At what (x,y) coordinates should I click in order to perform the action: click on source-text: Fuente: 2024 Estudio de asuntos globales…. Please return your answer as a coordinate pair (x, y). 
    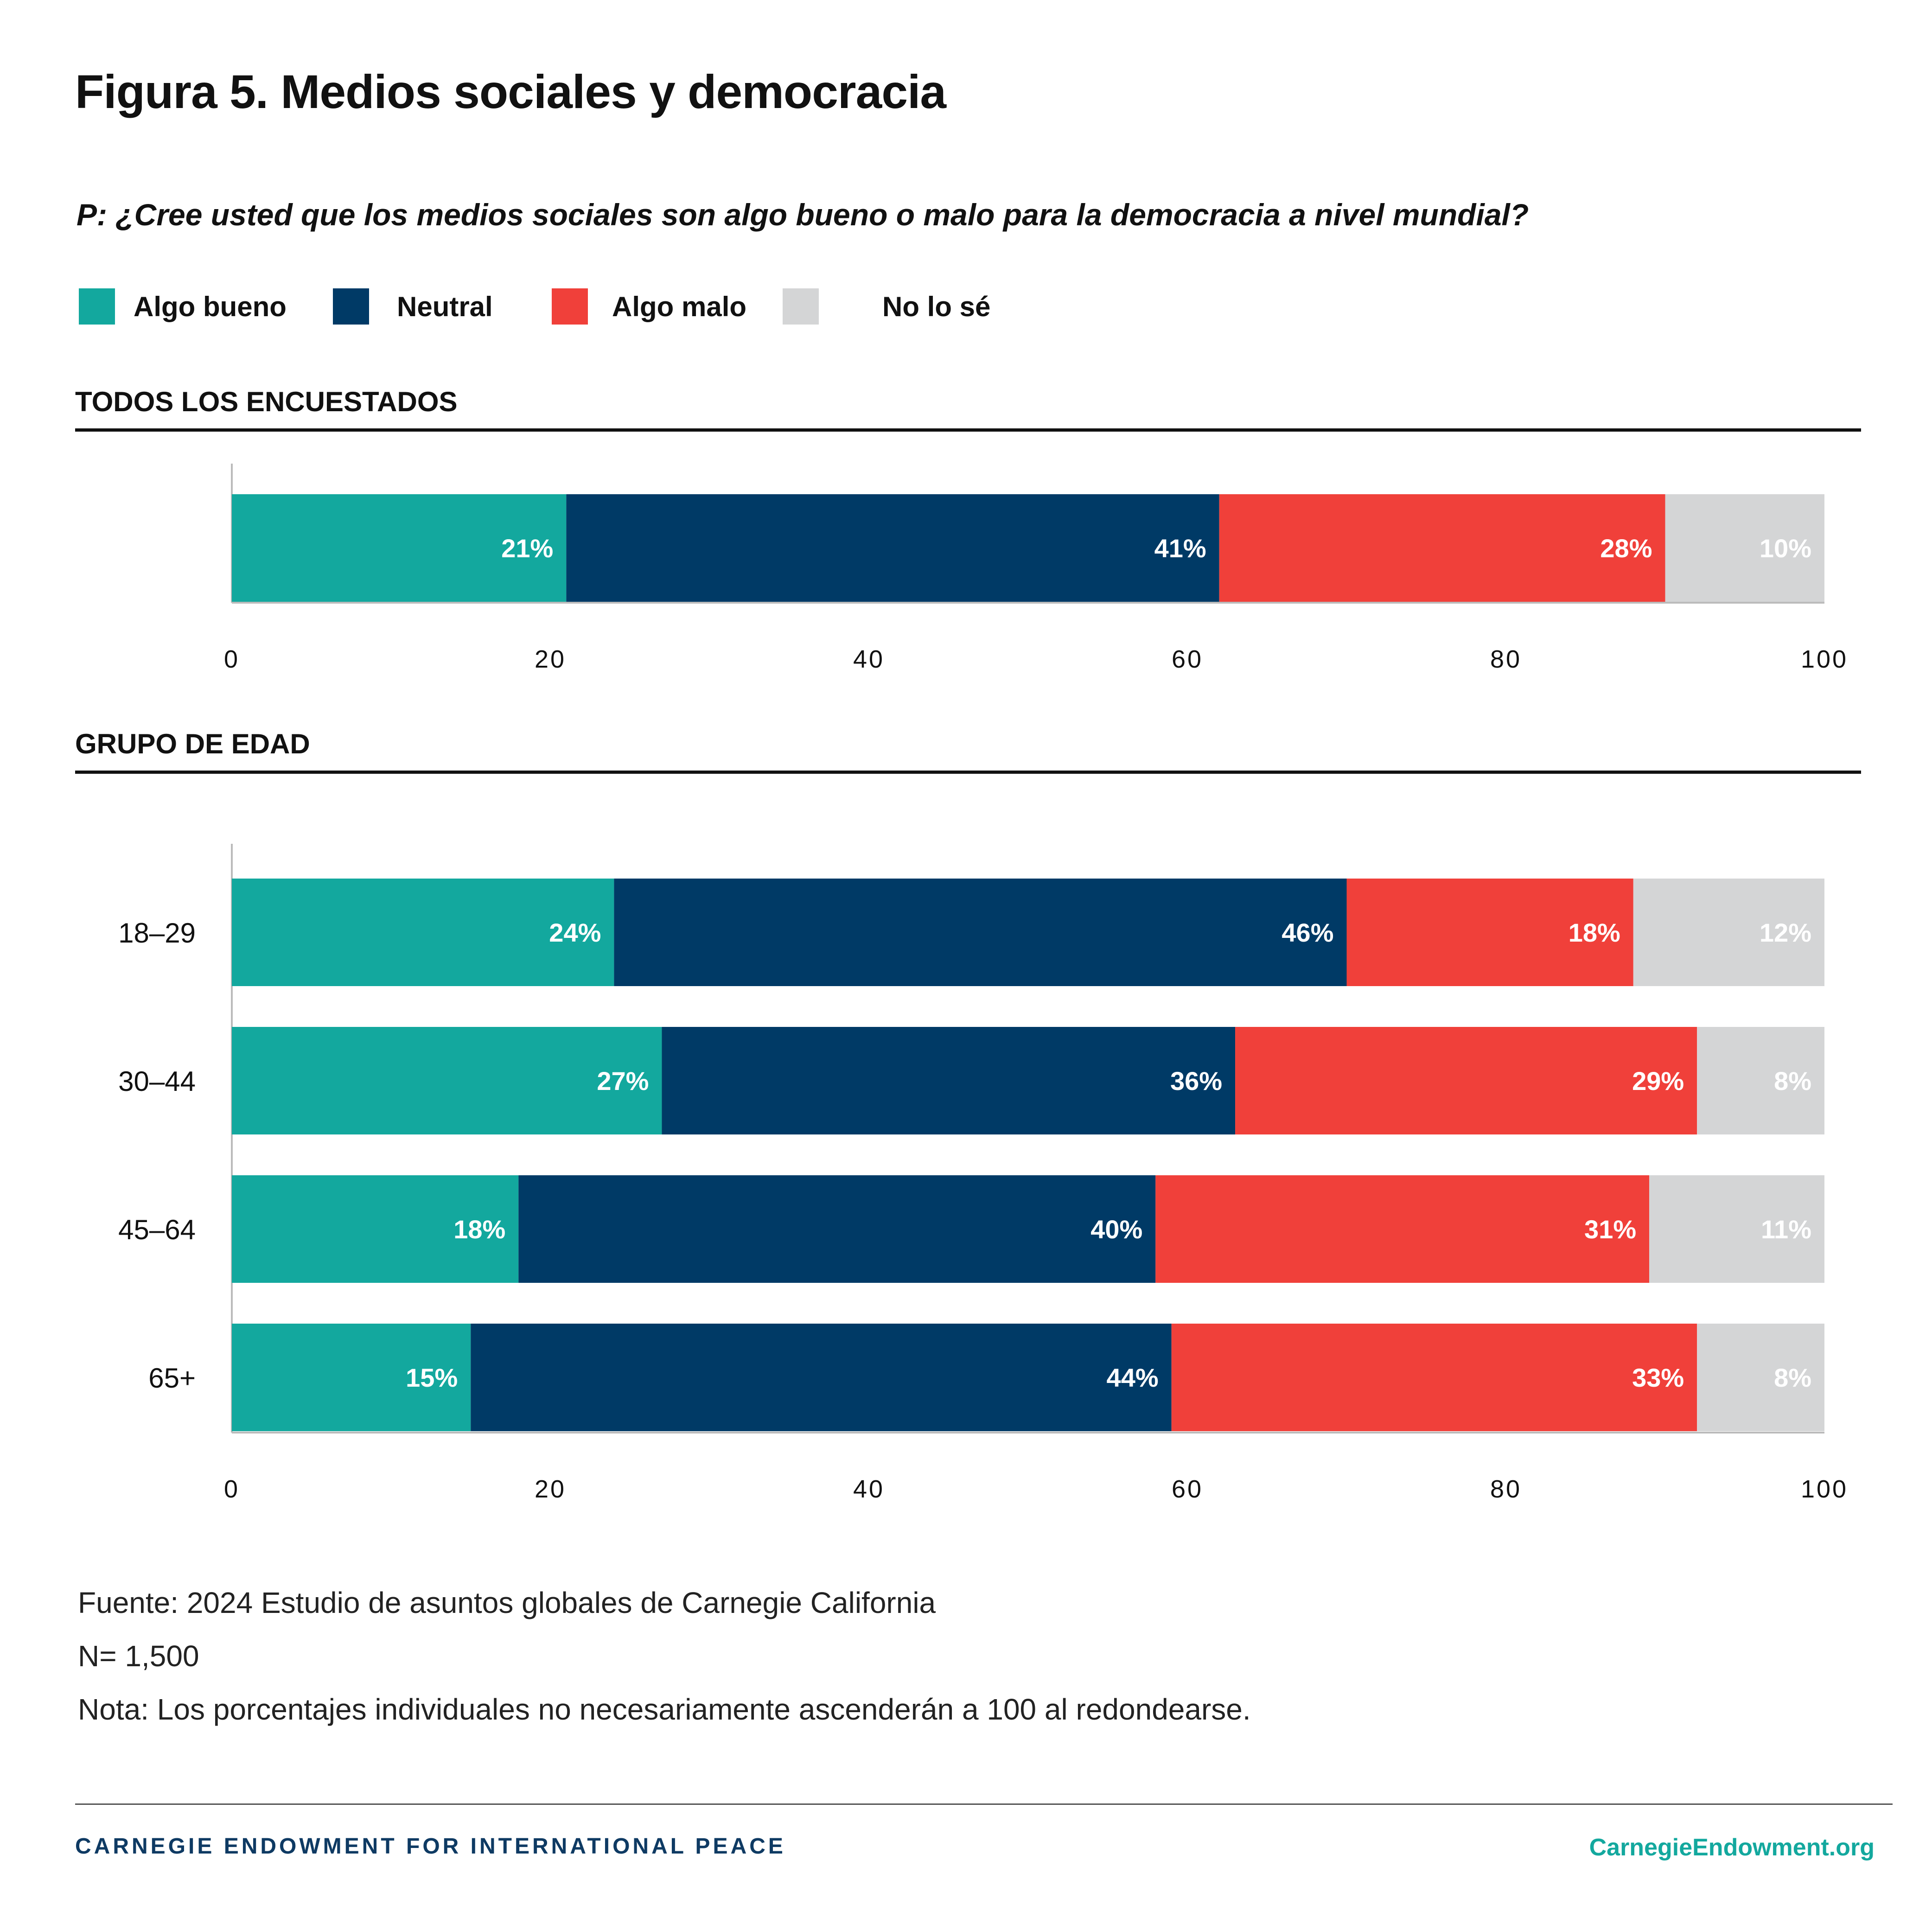
    Looking at the image, I should click on (507, 1602).